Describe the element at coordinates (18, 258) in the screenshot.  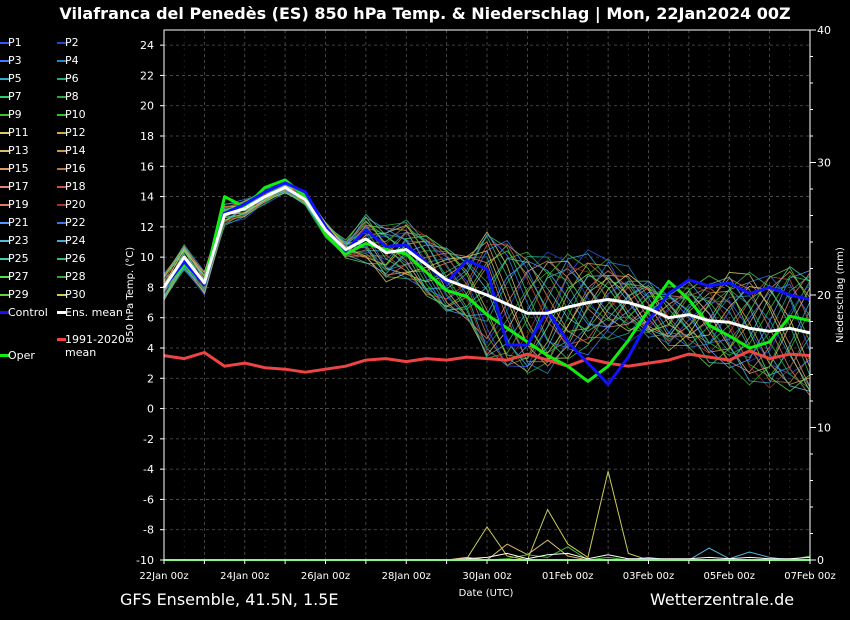
I see `legend-label: P25` at that location.